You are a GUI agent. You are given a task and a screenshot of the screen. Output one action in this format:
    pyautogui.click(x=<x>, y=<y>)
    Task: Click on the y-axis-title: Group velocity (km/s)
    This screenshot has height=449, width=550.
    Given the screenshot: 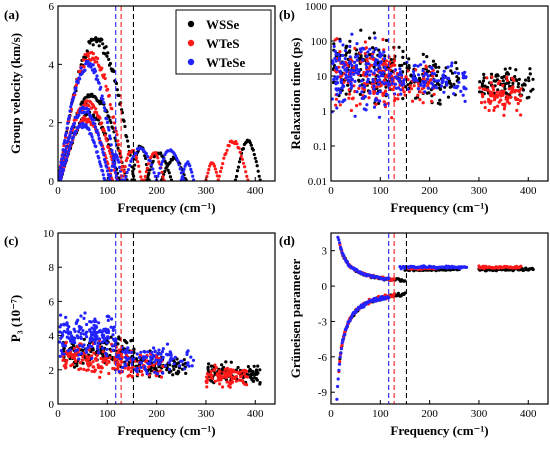 What is the action you would take?
    pyautogui.click(x=15, y=93)
    